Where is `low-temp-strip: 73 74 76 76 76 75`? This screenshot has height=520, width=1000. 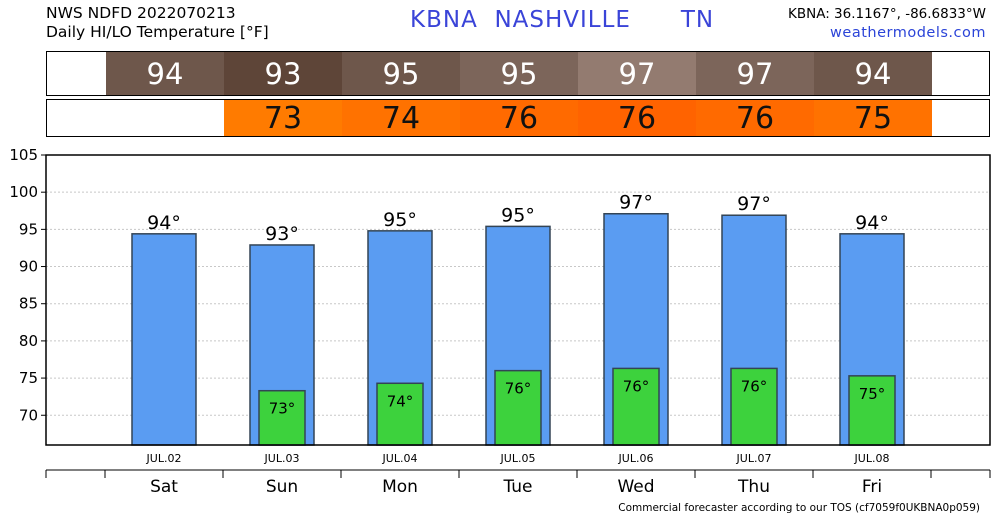
low-temp-strip: 73 74 76 76 76 75 is located at coordinates (518, 118).